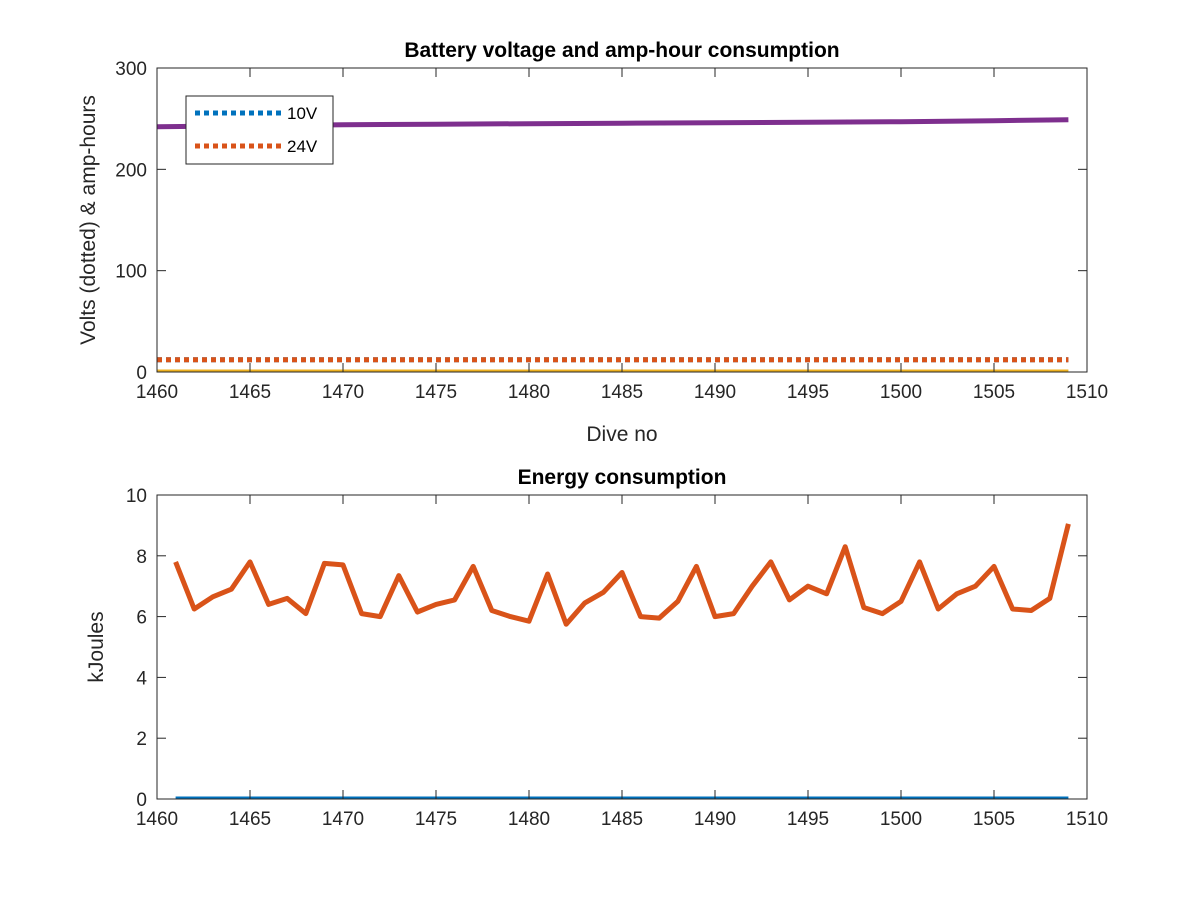 This screenshot has height=900, width=1200. Describe the element at coordinates (141, 618) in the screenshot. I see `y-tick-label: 6` at that location.